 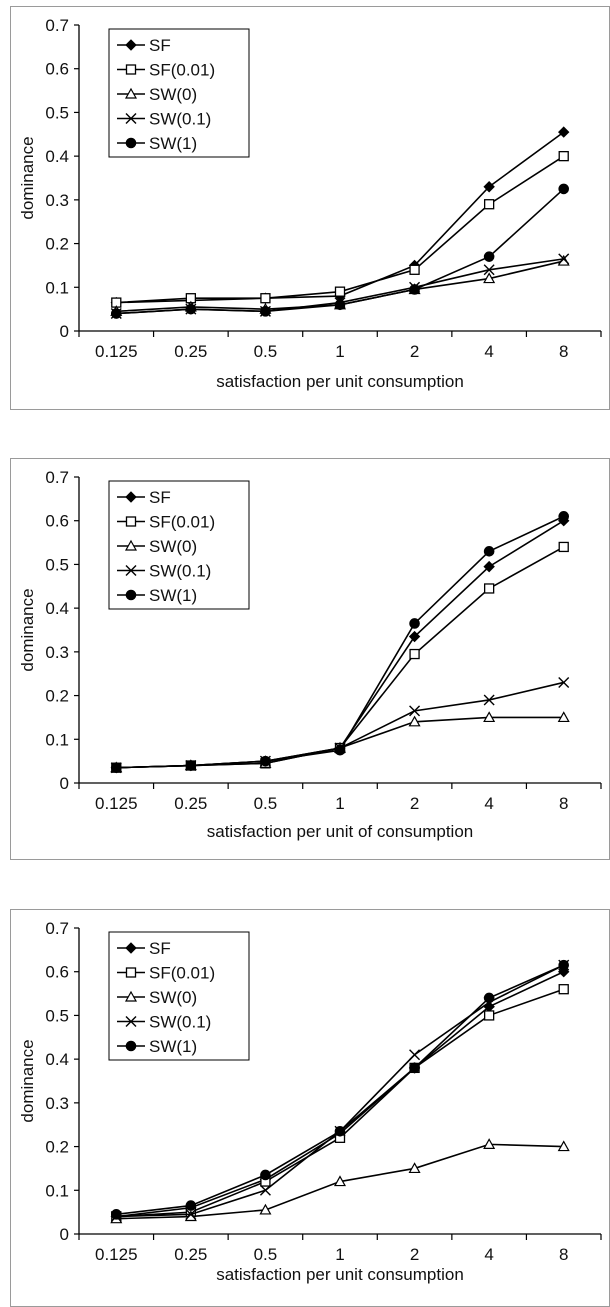 What do you see at coordinates (180, 1022) in the screenshot?
I see `legend-label: SW(0.1)` at bounding box center [180, 1022].